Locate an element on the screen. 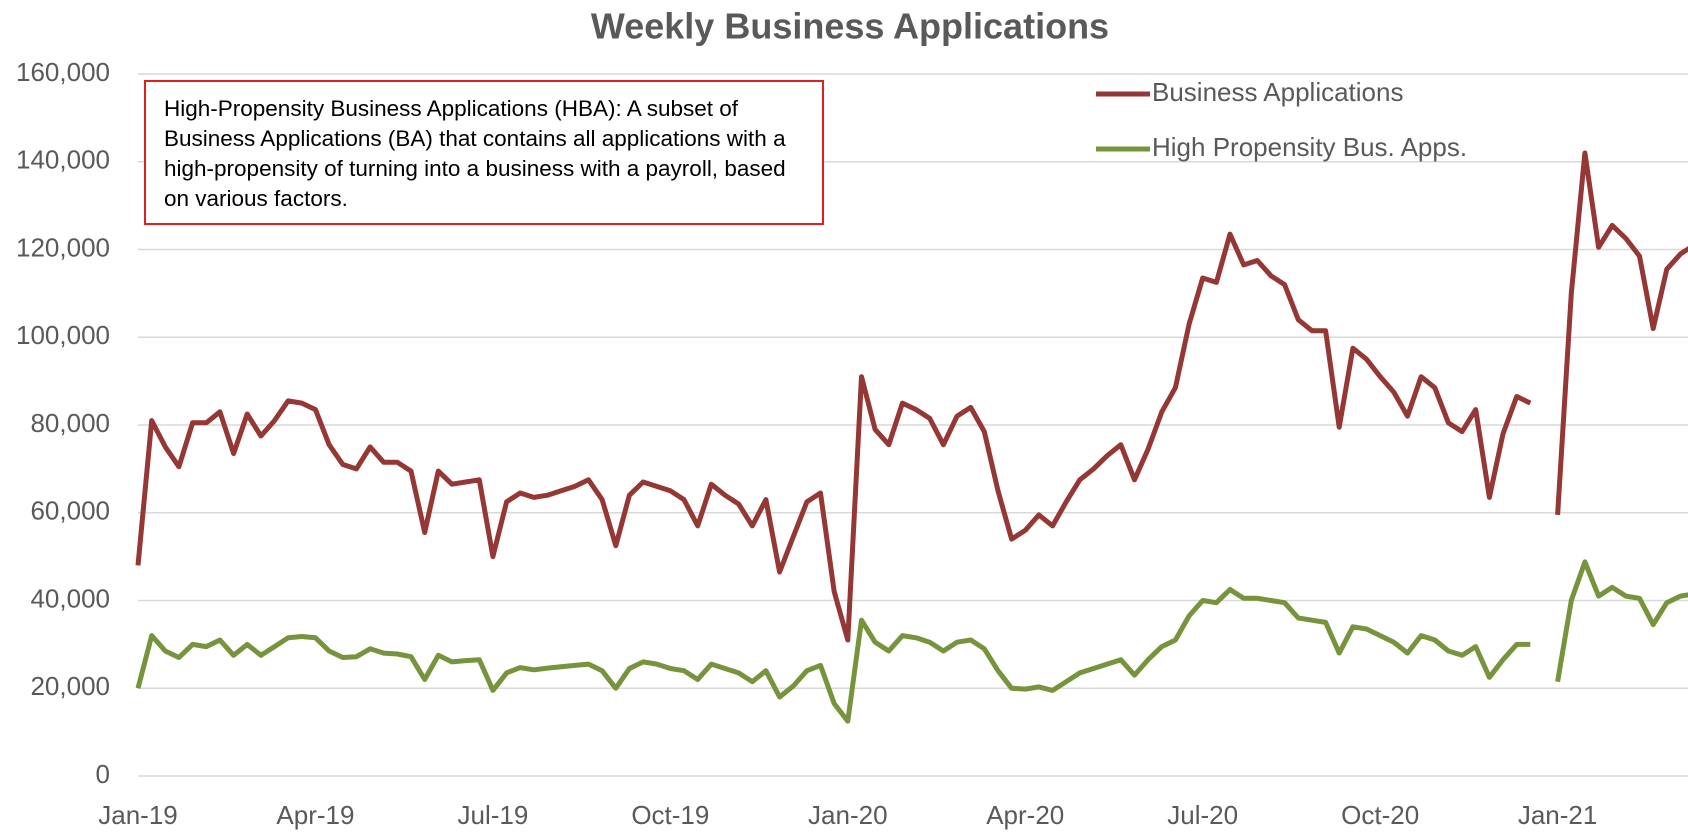  chart-title: Weekly Business Applications is located at coordinates (850, 26).